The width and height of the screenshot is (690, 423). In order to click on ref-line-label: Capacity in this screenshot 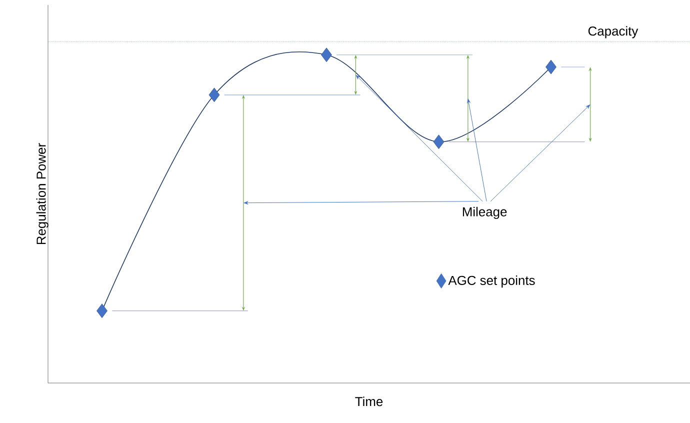, I will do `click(613, 32)`.